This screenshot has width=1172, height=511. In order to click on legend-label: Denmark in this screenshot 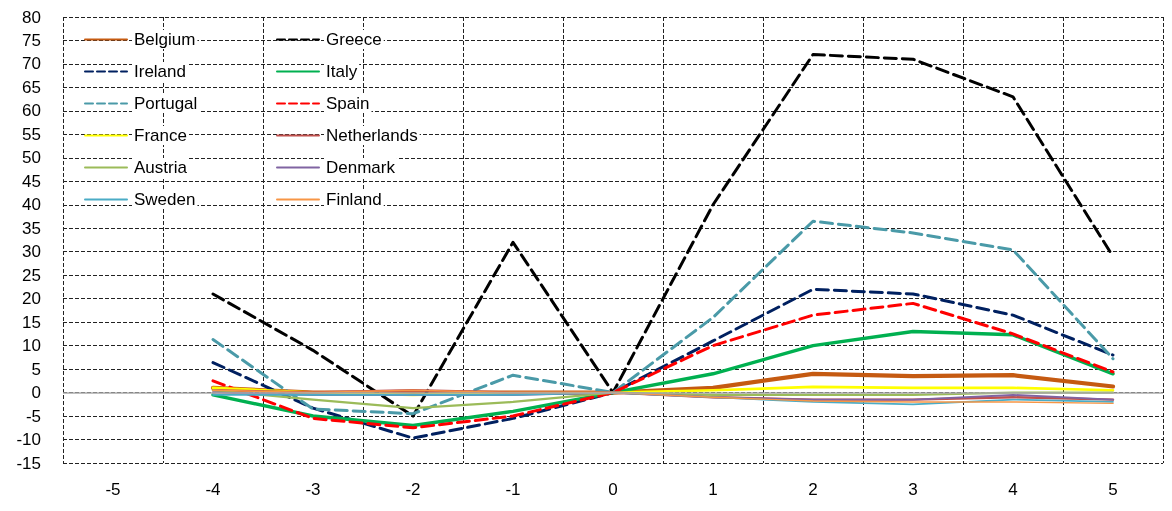, I will do `click(361, 167)`.